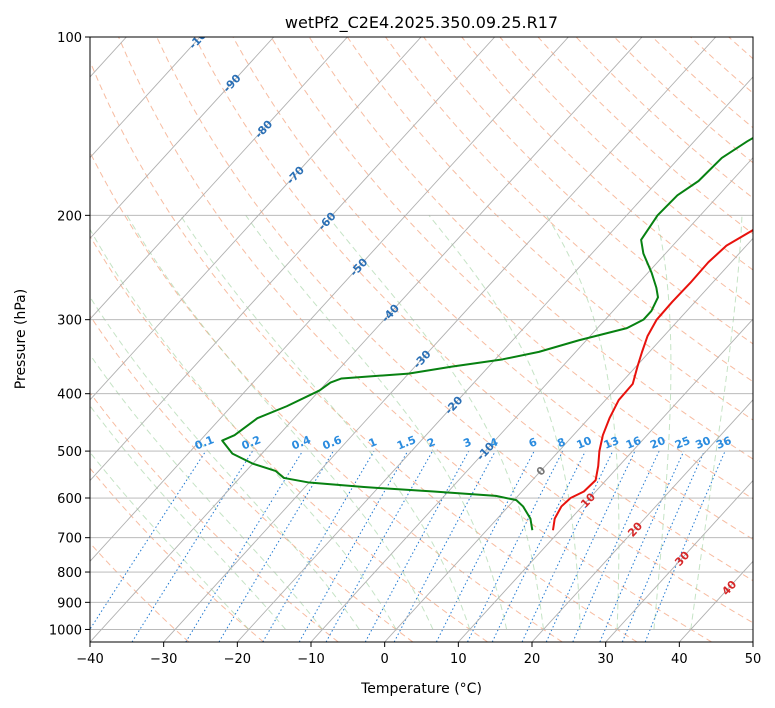  Describe the element at coordinates (69, 395) in the screenshot. I see `y-tick-label: 400` at that location.